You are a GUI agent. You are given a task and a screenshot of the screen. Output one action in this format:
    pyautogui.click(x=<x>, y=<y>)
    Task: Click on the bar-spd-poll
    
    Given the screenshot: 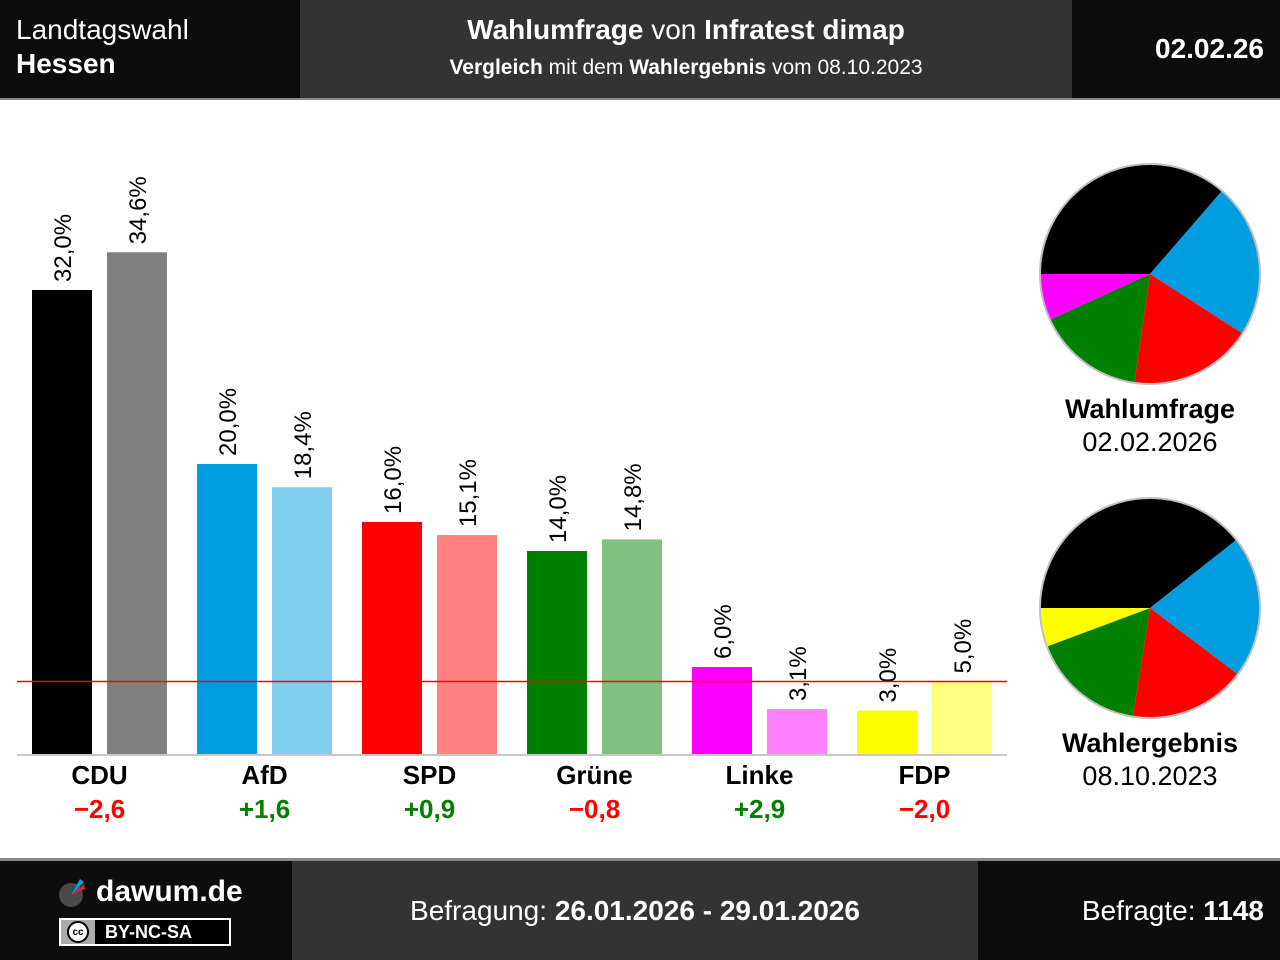 What is the action you would take?
    pyautogui.click(x=392, y=638)
    